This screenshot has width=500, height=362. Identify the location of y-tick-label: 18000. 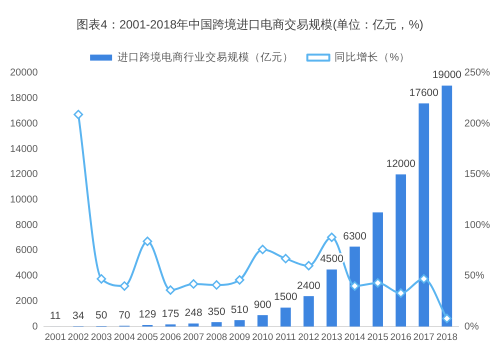
(24, 98).